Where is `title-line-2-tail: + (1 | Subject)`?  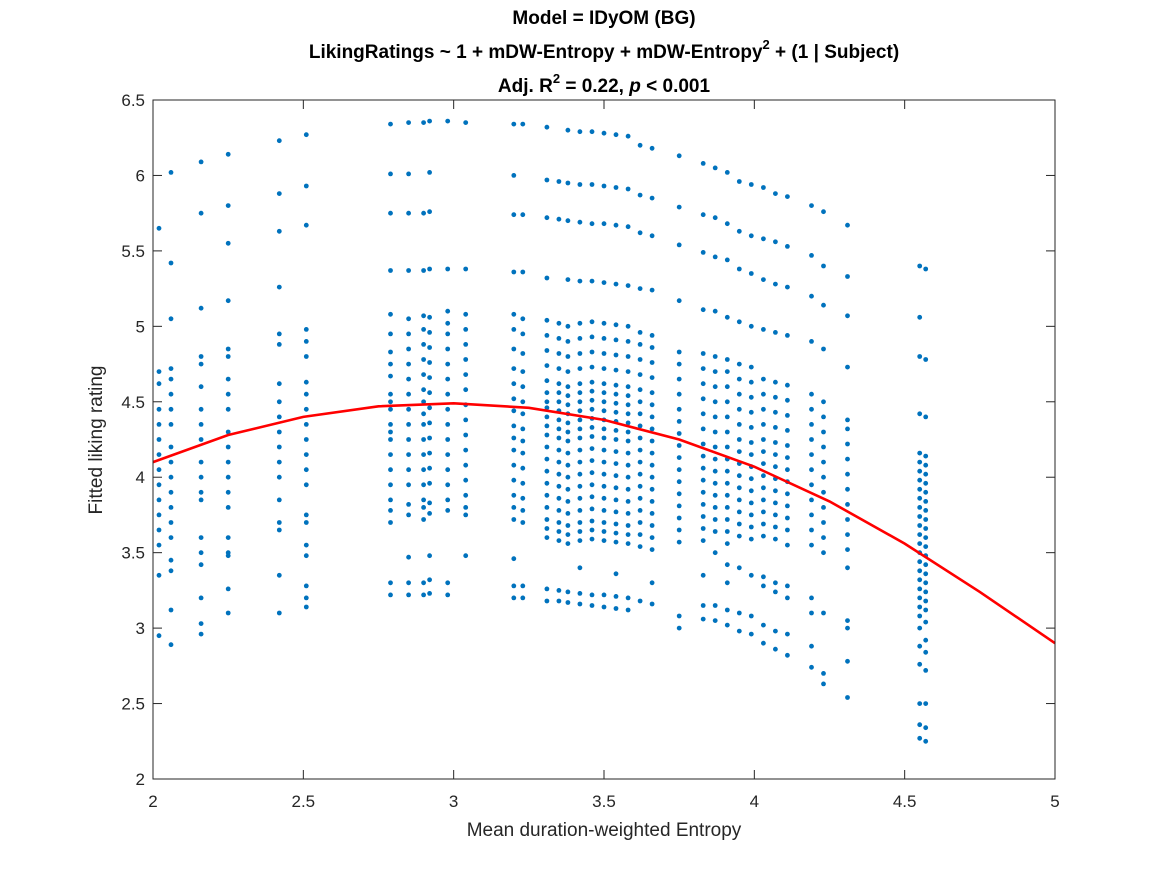
title-line-2-tail: + (1 | Subject) is located at coordinates (834, 52).